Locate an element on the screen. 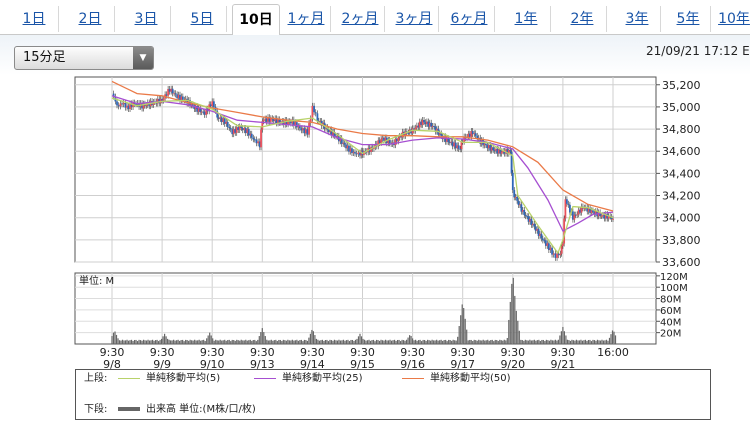  tab-period: 3日 is located at coordinates (146, 19).